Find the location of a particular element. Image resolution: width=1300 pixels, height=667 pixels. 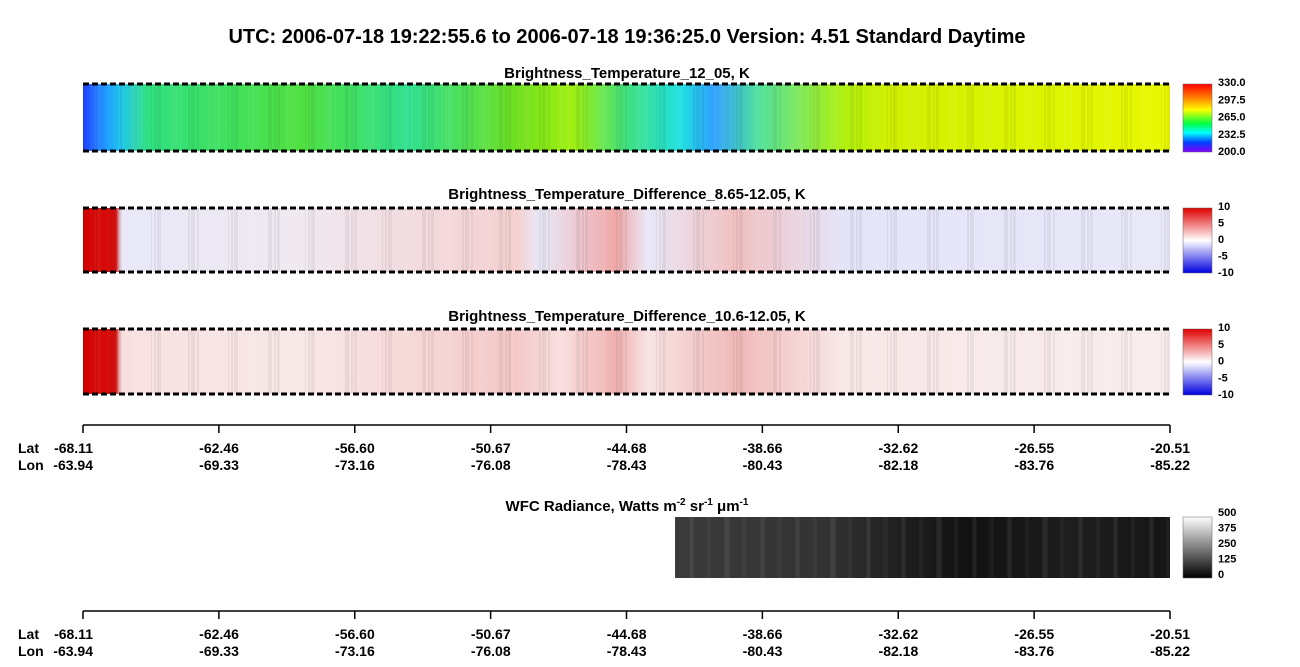

lat-value: -62.46 is located at coordinates (219, 634).